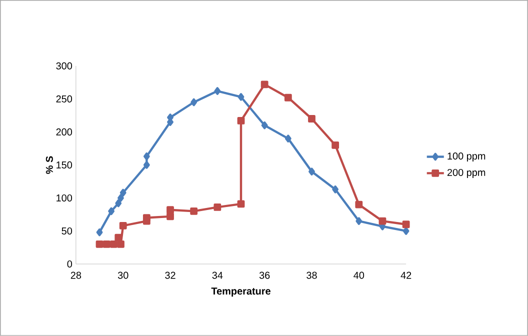 The height and width of the screenshot is (336, 528). I want to click on x-tick-label: 42, so click(406, 275).